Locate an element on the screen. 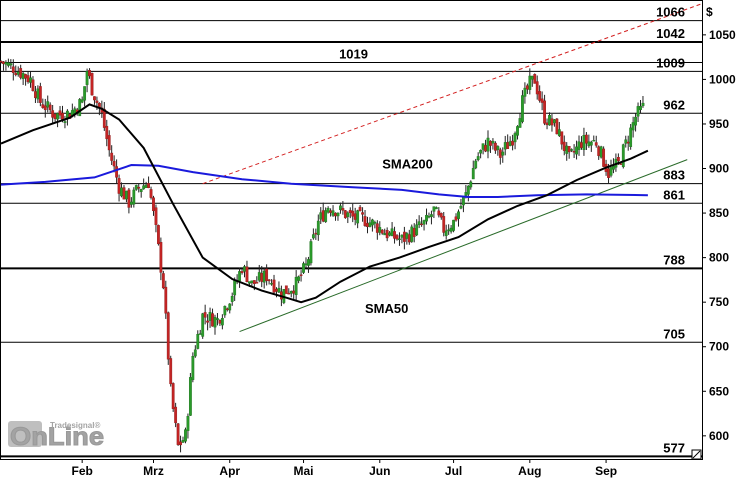 This screenshot has width=750, height=480. x-tick-label-aug: Aug is located at coordinates (529, 471).